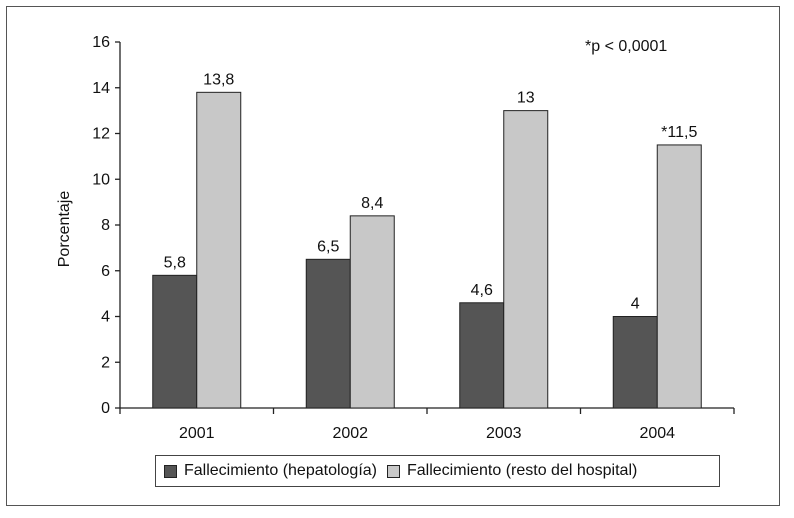 The height and width of the screenshot is (518, 794). I want to click on data-label: 13,8, so click(218, 79).